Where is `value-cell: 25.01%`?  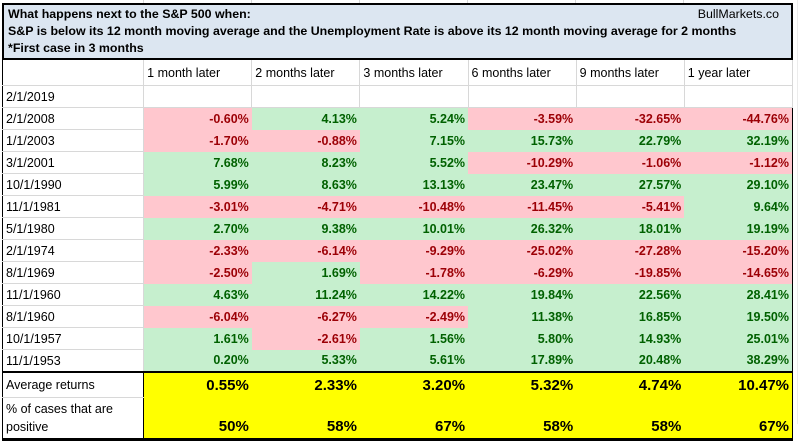
value-cell: 25.01% is located at coordinates (738, 338).